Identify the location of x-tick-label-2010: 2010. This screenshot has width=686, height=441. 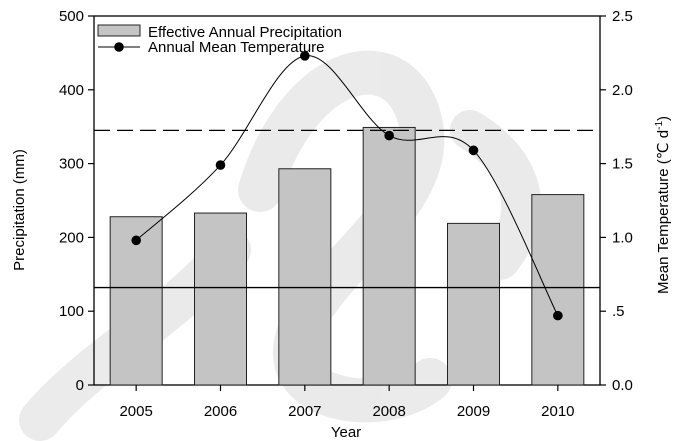
(557, 411).